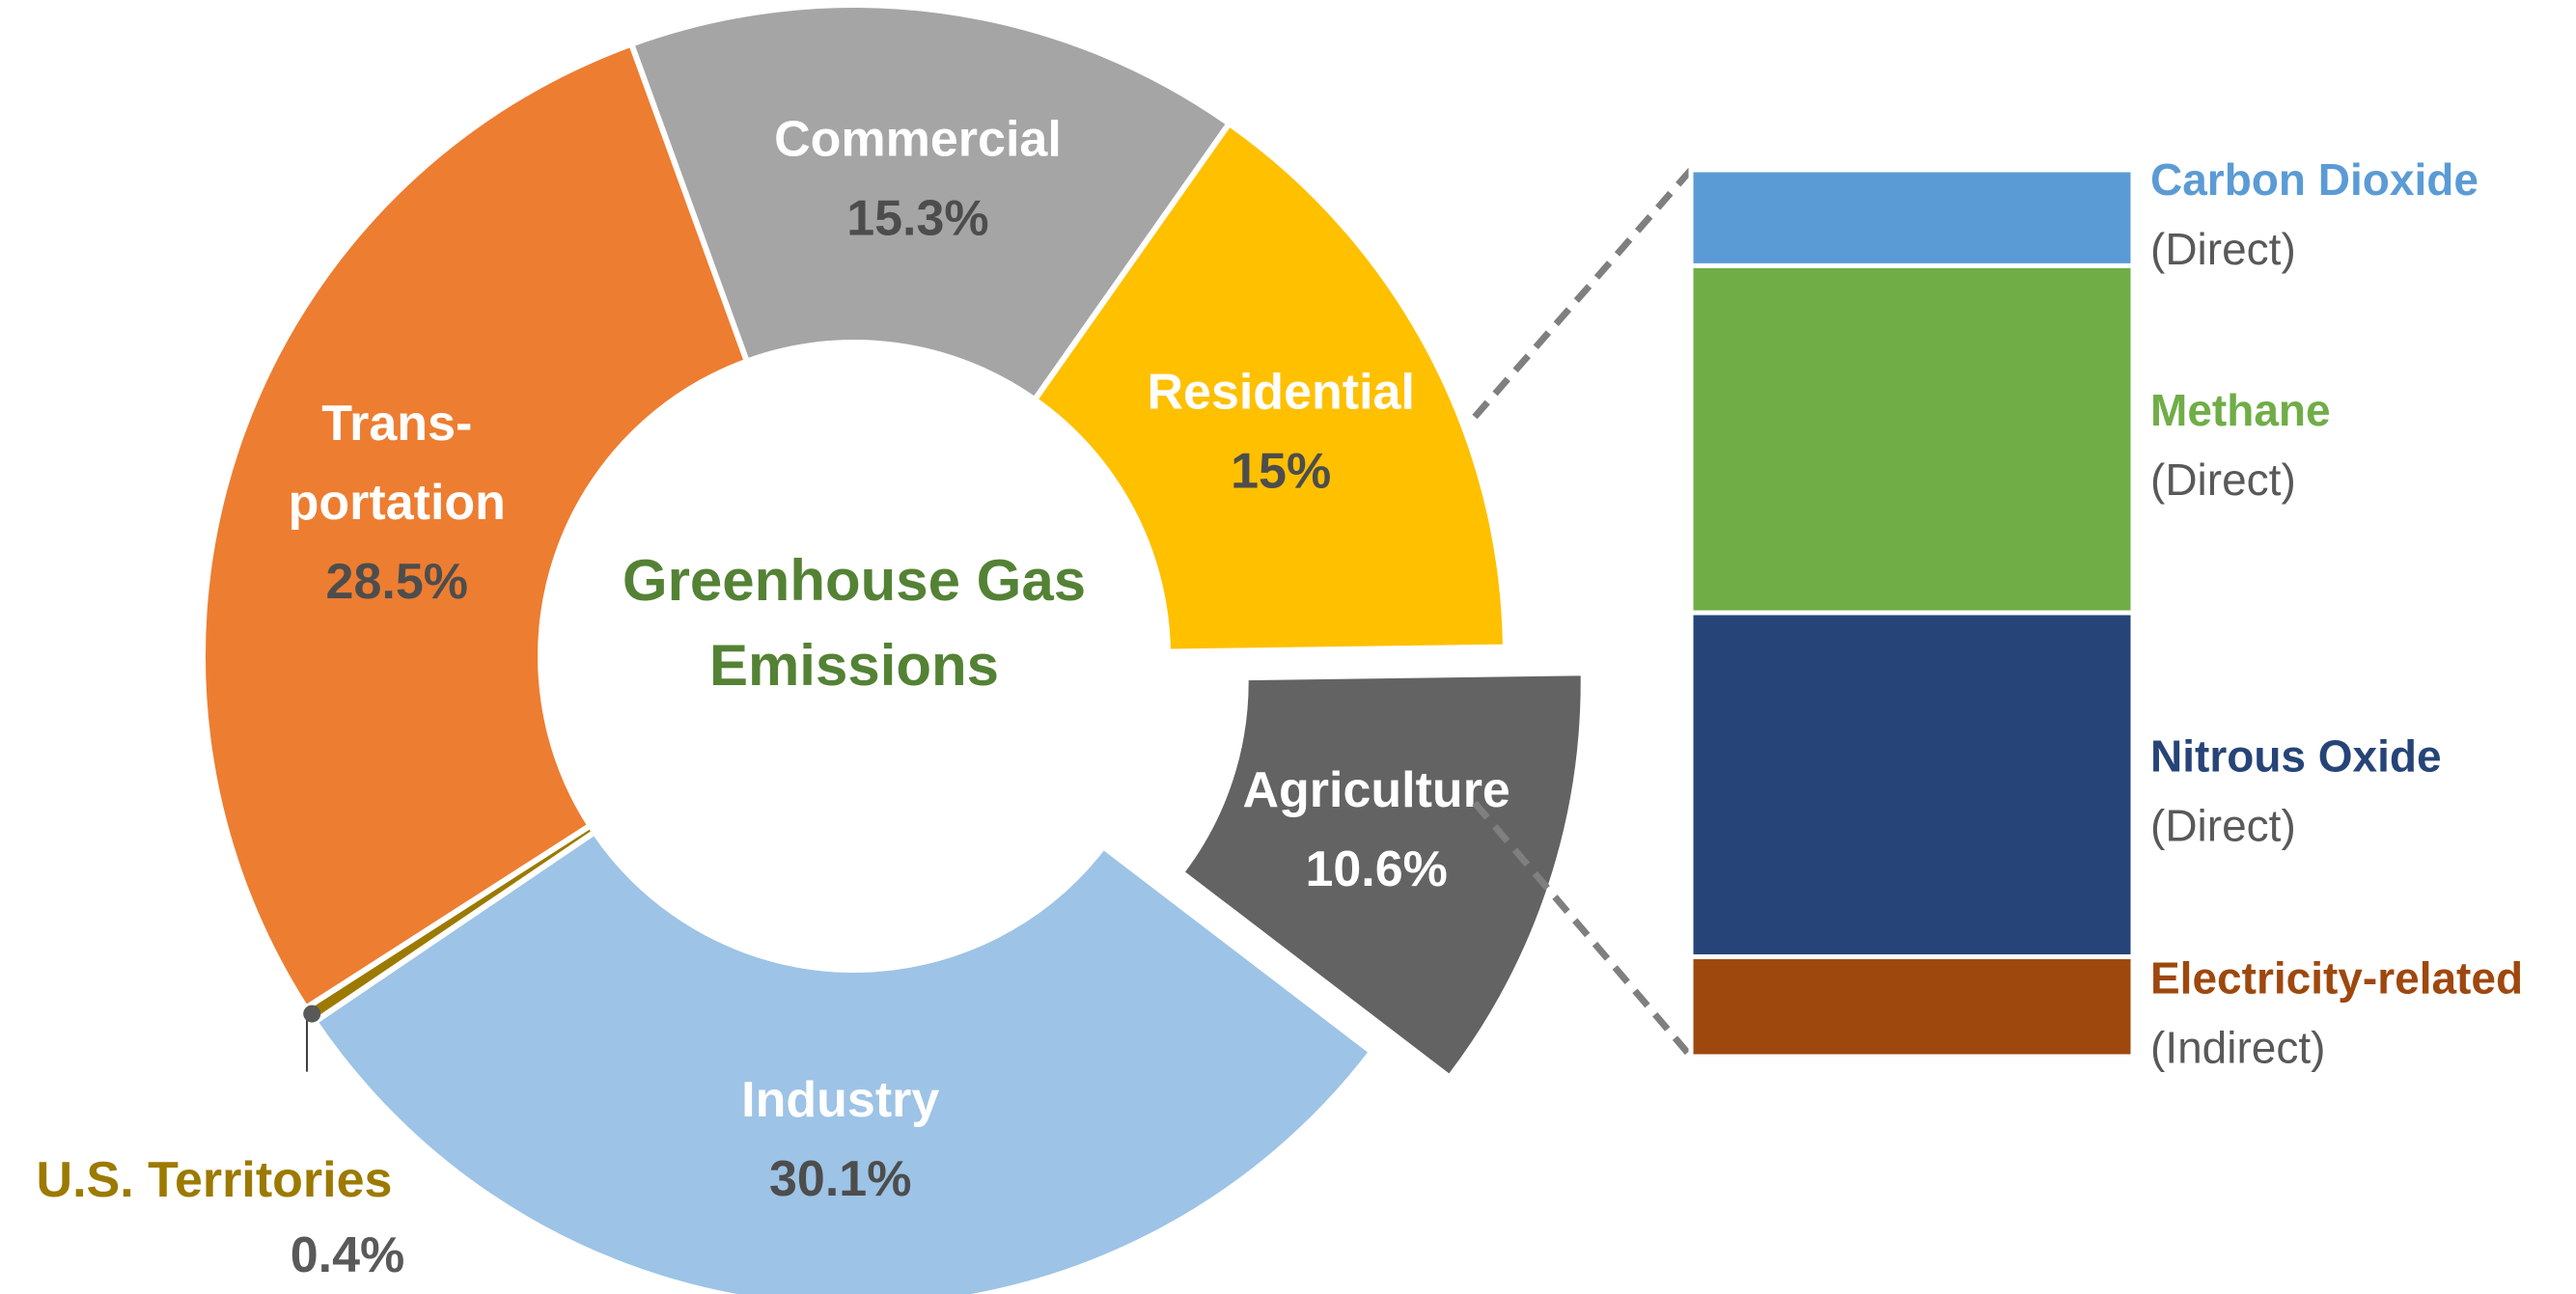  I want to click on bar-sublabel-carbon-dioxide: (Direct), so click(2223, 249).